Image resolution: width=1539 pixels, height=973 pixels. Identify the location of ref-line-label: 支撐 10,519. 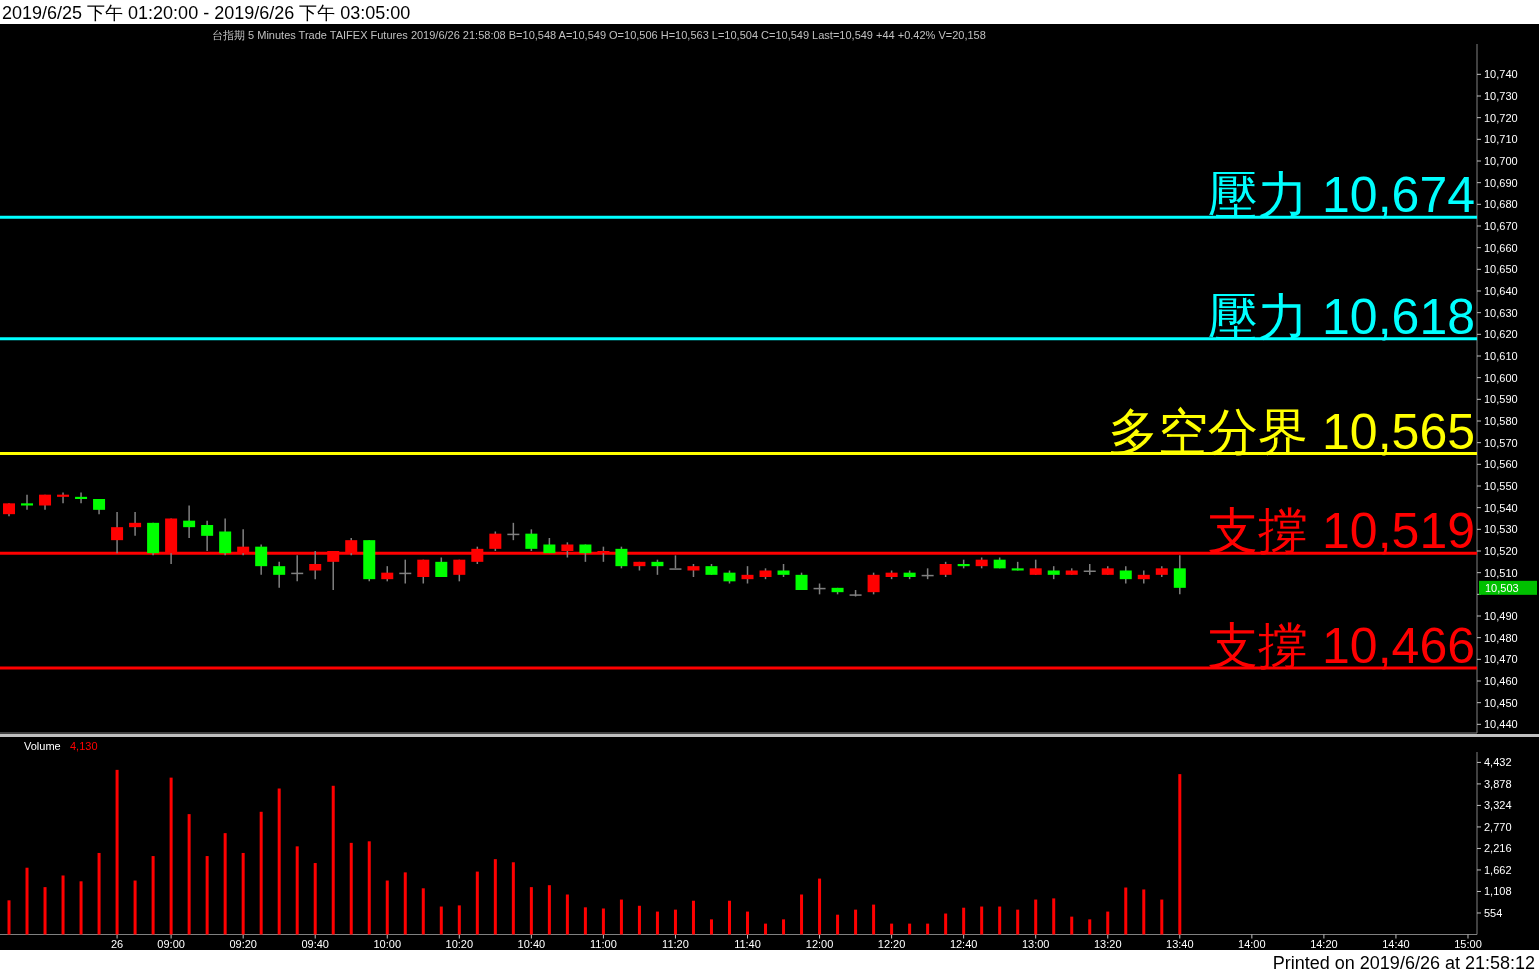
(1341, 531).